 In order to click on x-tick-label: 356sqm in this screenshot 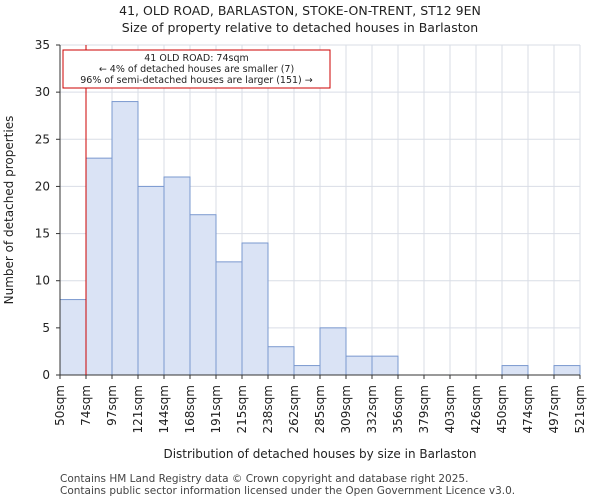, I will do `click(398, 409)`.